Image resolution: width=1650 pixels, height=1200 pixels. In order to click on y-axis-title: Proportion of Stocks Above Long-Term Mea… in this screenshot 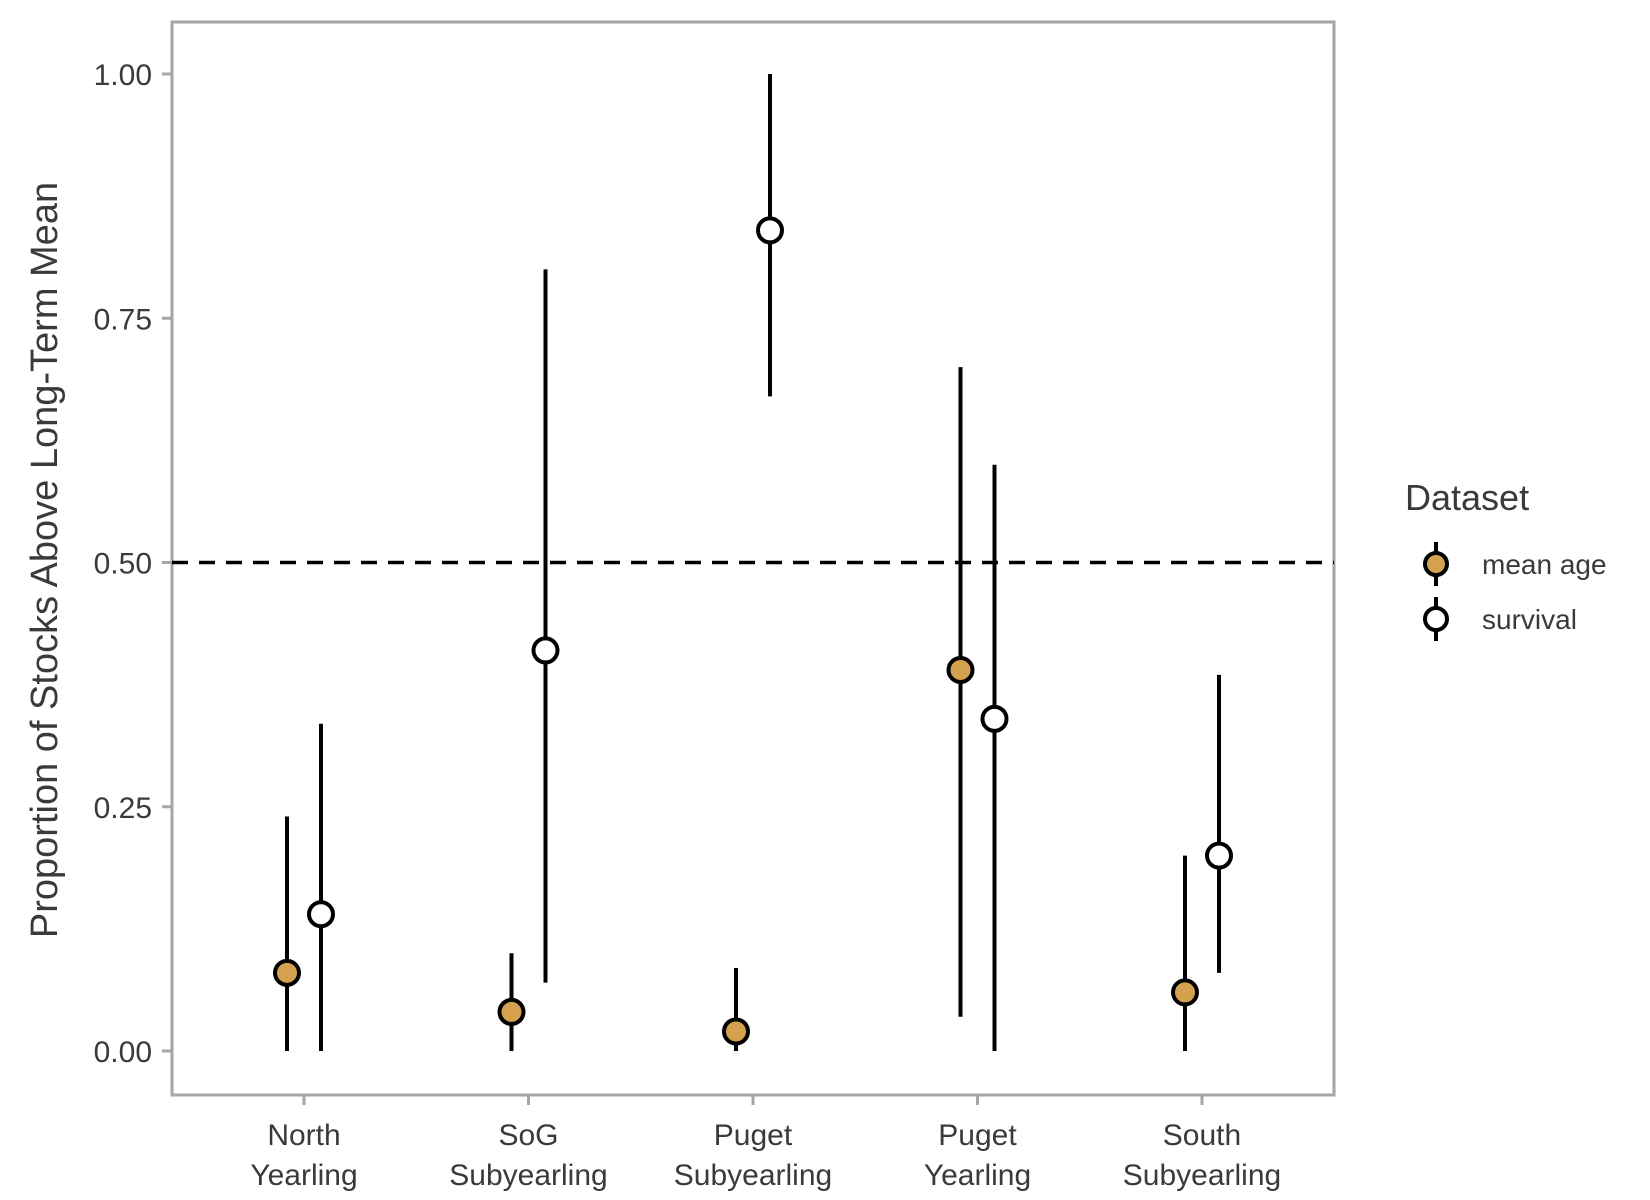, I will do `click(45, 560)`.